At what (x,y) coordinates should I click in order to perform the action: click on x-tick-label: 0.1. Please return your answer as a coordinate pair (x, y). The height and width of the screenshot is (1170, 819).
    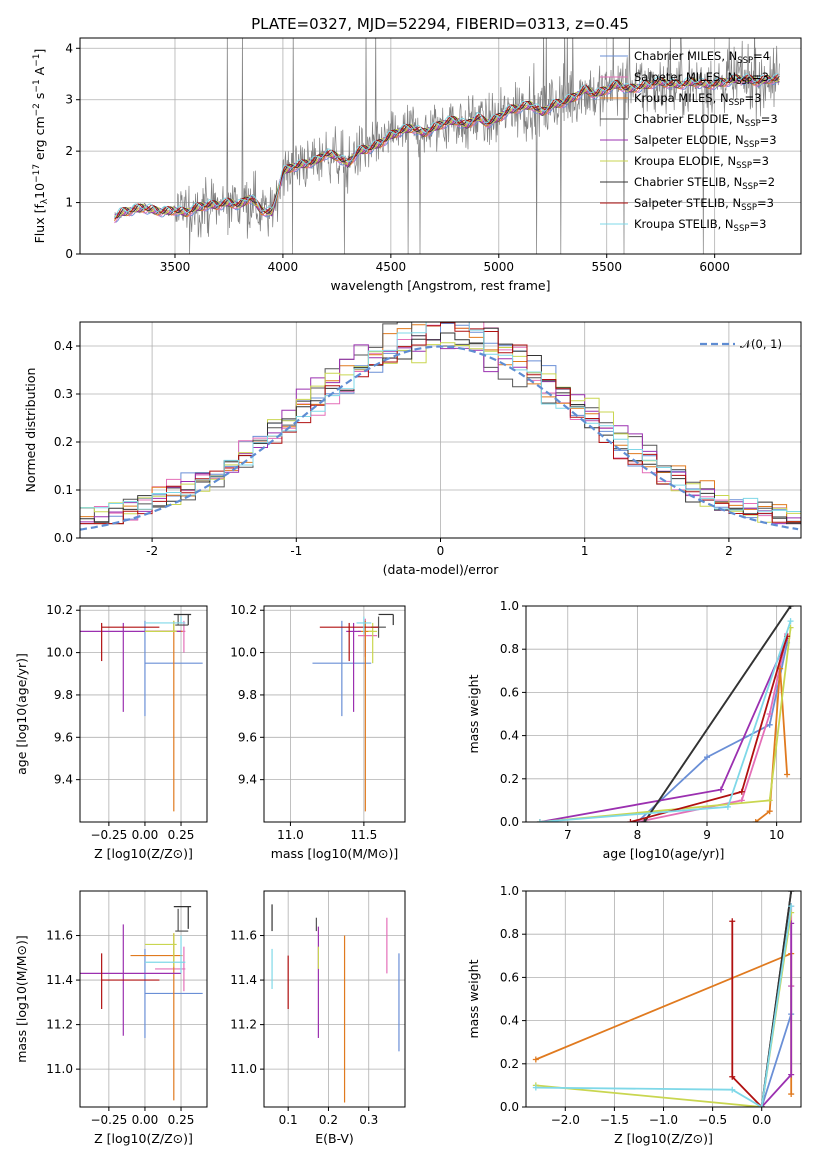
    Looking at the image, I should click on (288, 1120).